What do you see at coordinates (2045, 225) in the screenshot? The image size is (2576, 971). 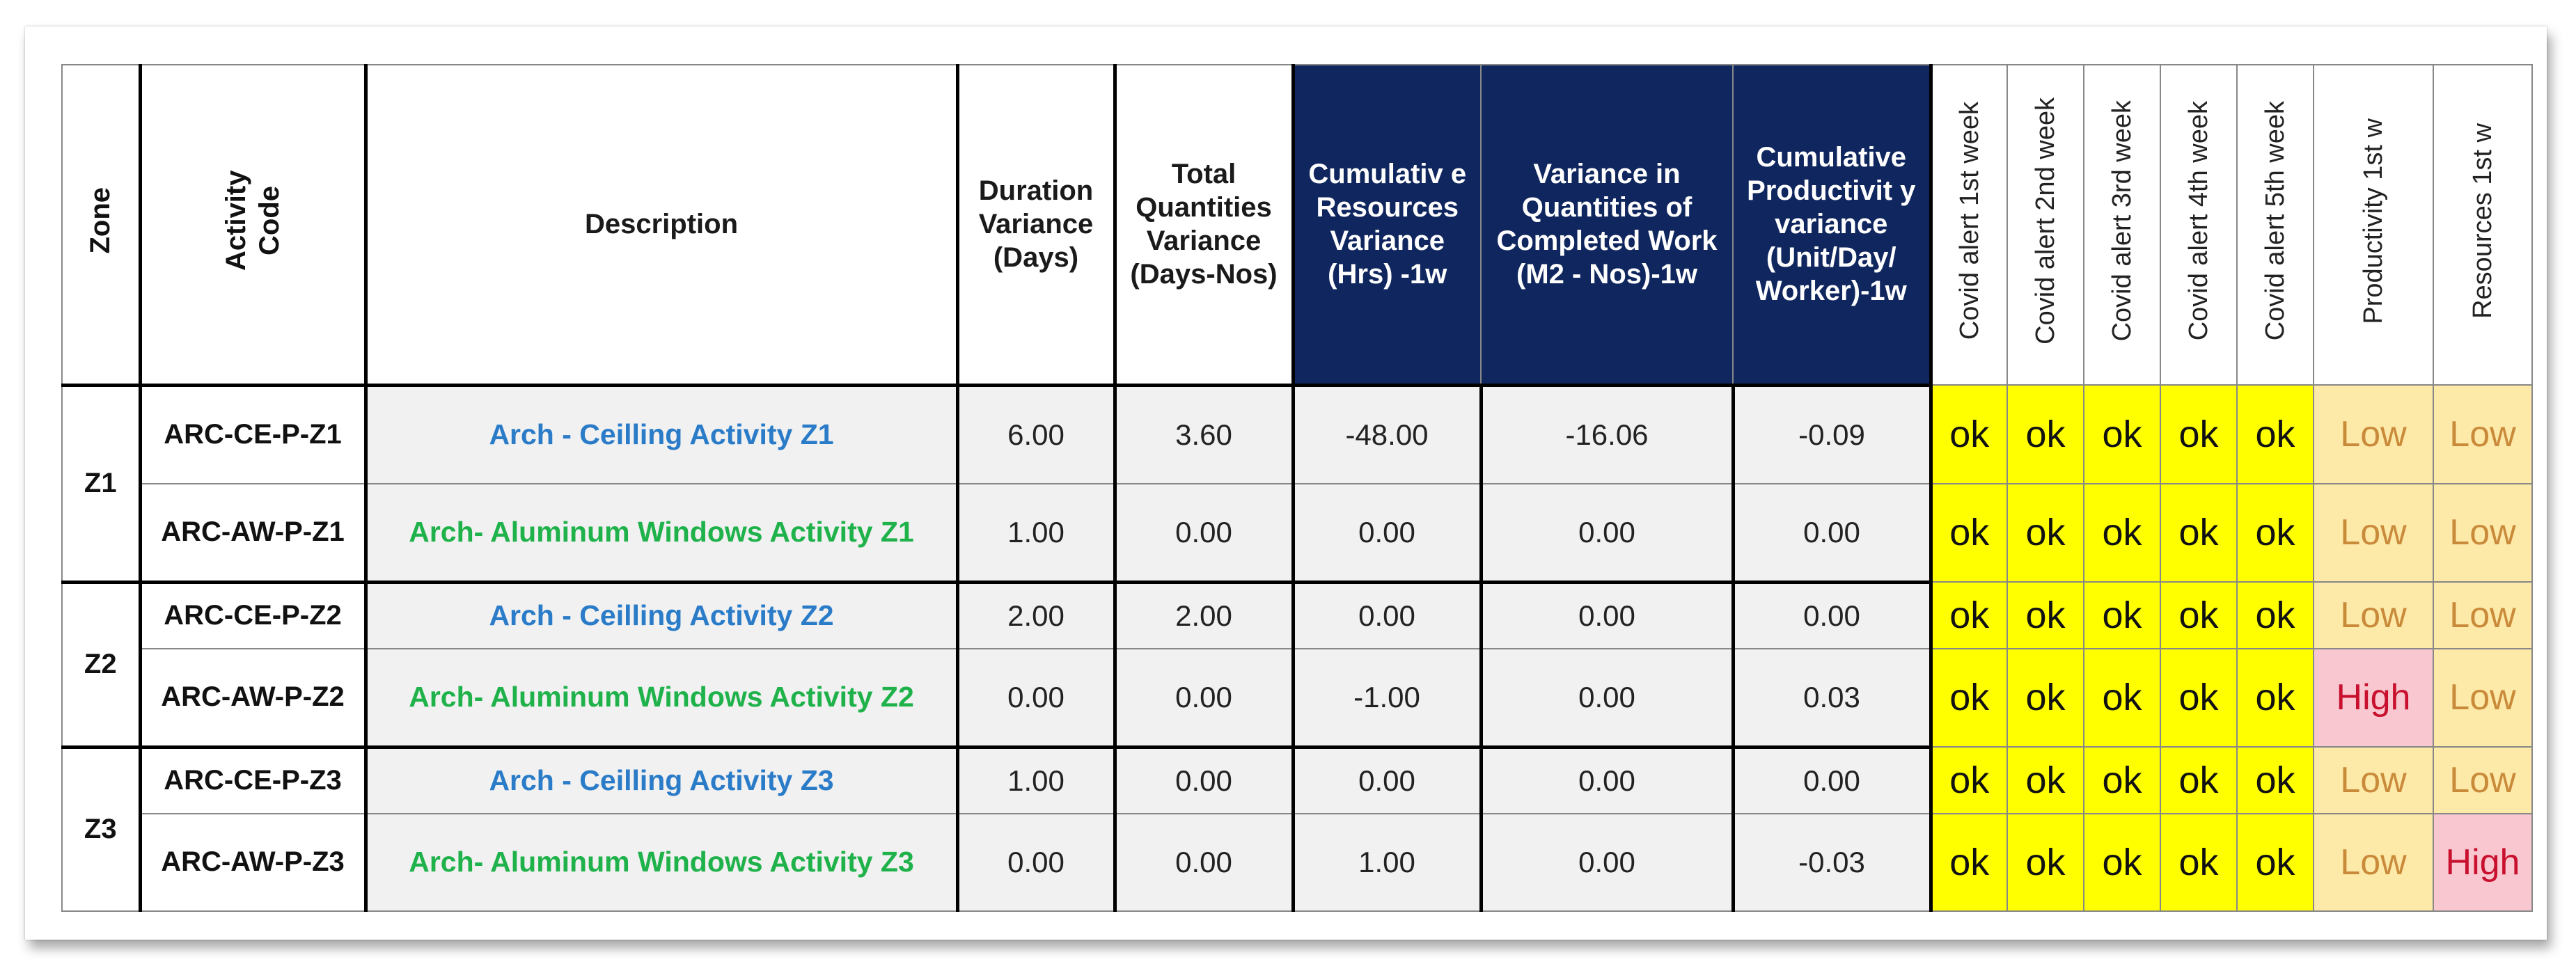 I see `covid-alert-2-header: Covid alert 2nd week` at bounding box center [2045, 225].